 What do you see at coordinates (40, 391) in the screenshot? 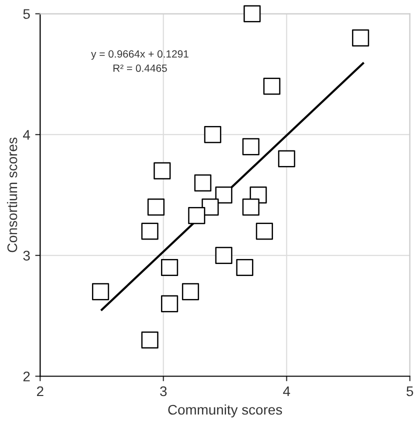
I see `x-tick-label: 2` at bounding box center [40, 391].